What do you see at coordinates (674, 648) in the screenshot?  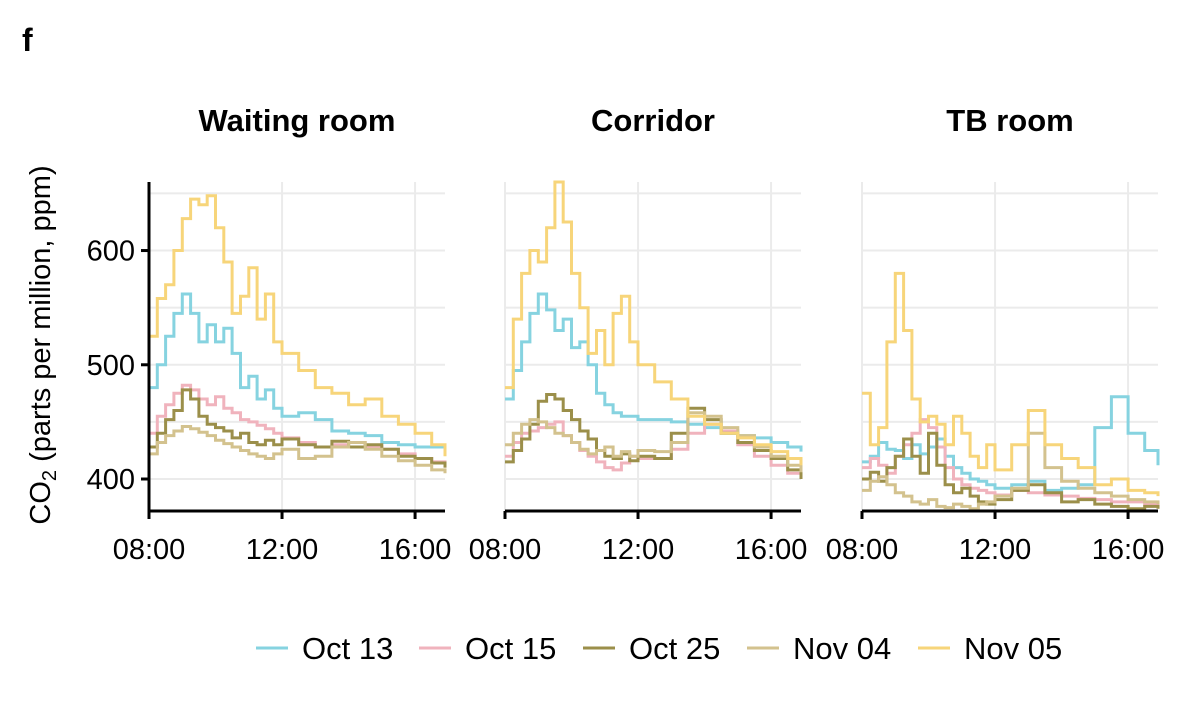 I see `legend-label-oct-25: Oct 25` at bounding box center [674, 648].